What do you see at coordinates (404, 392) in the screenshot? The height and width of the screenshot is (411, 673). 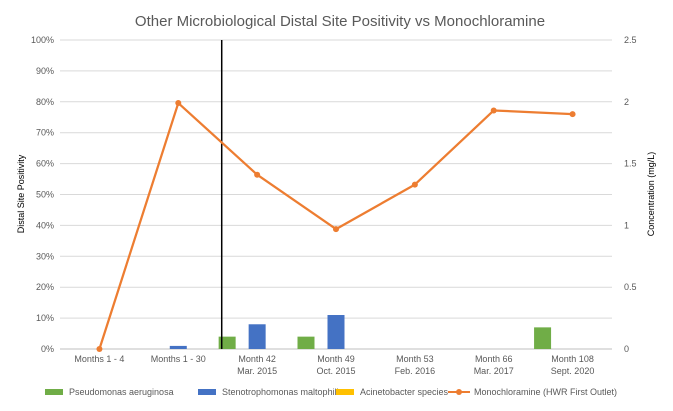 I see `legend-label: Acinetobacter species` at bounding box center [404, 392].